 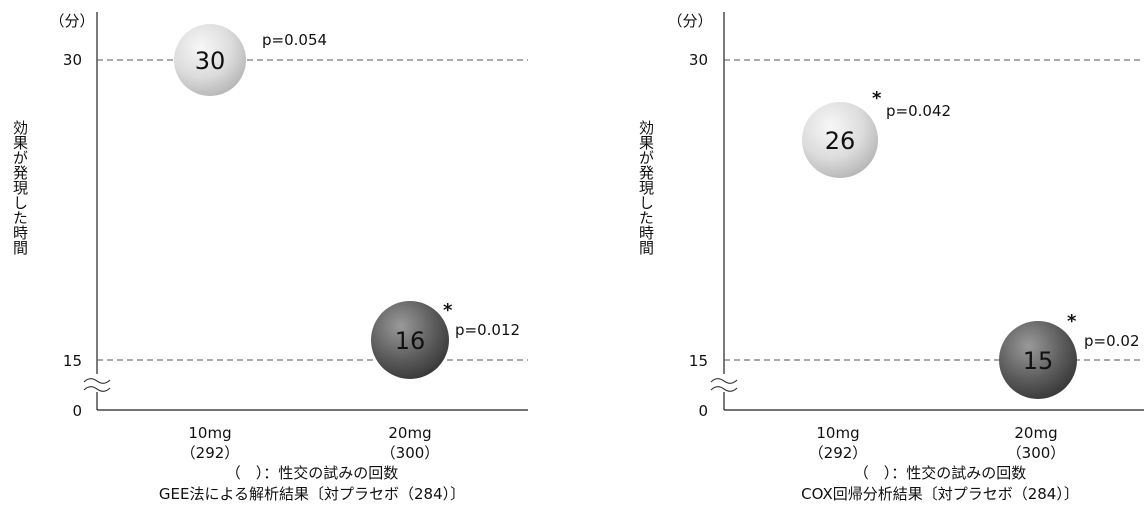 I want to click on bubble-value-label: 15, so click(x=1038, y=361).